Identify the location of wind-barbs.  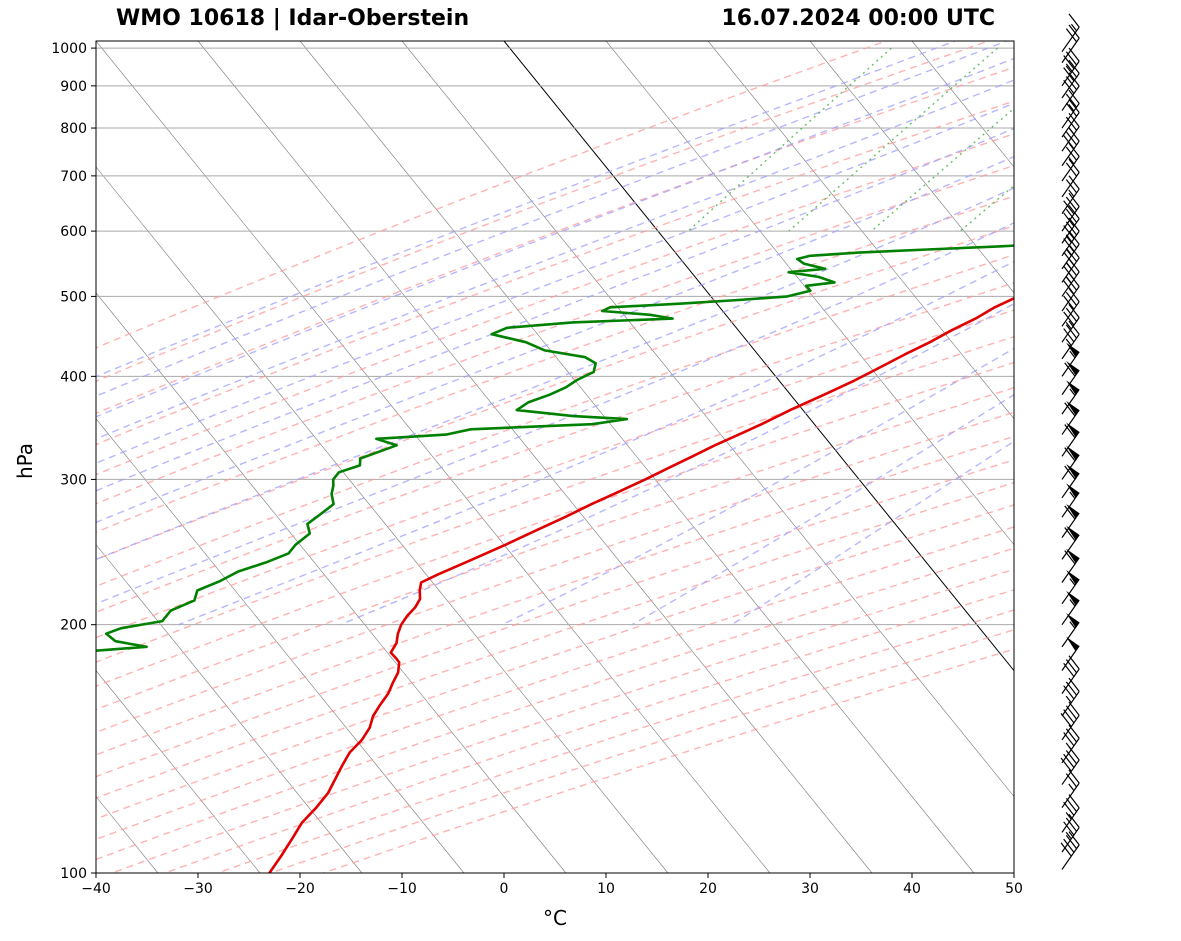
(1070, 441).